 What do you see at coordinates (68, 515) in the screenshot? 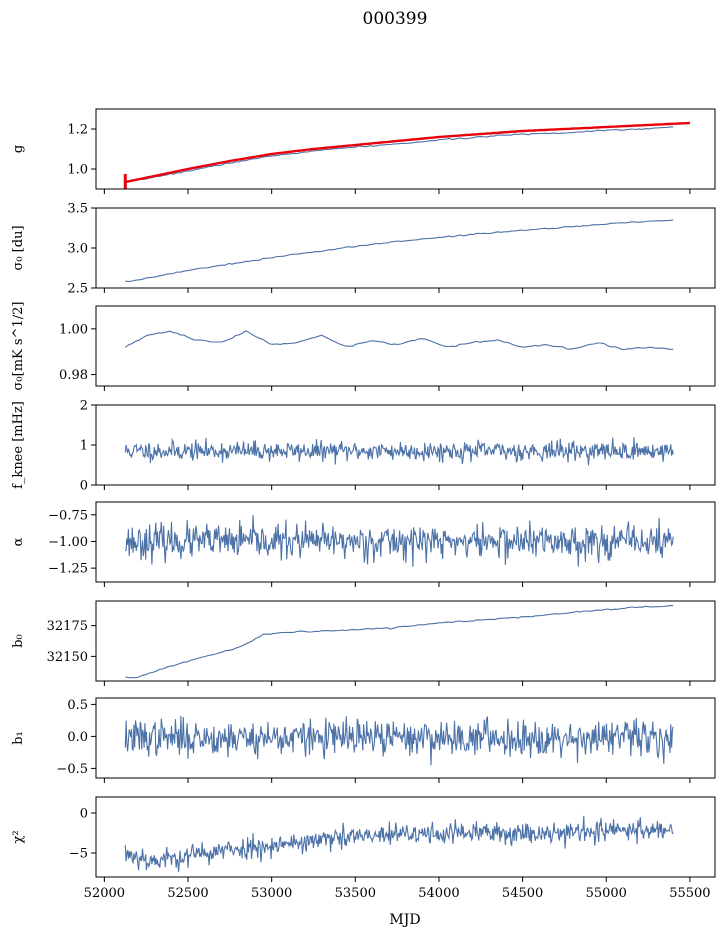
I see `y-tick-label-alpha: −0.75` at bounding box center [68, 515].